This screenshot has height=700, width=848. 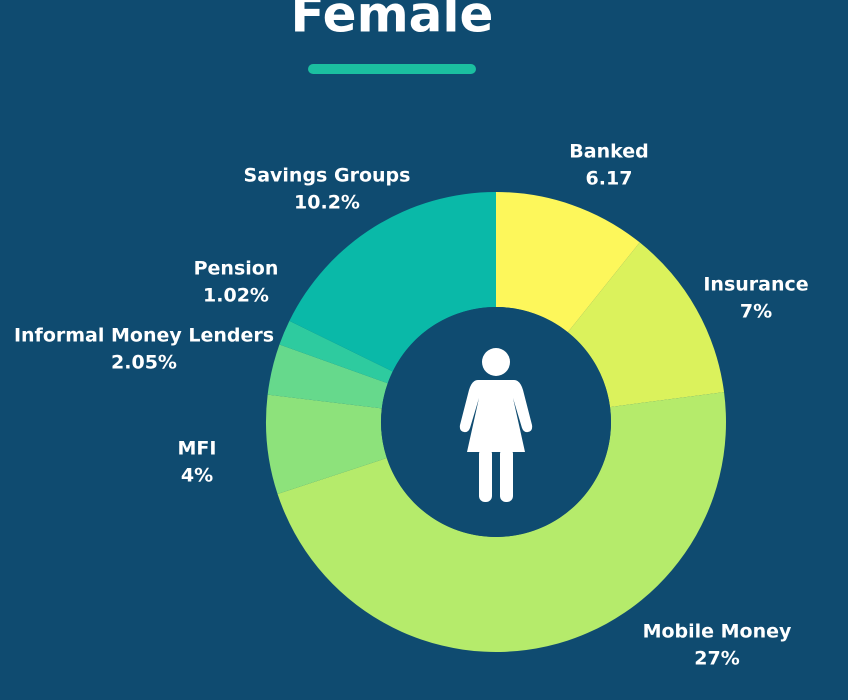 I want to click on title-underline, so click(x=392, y=69).